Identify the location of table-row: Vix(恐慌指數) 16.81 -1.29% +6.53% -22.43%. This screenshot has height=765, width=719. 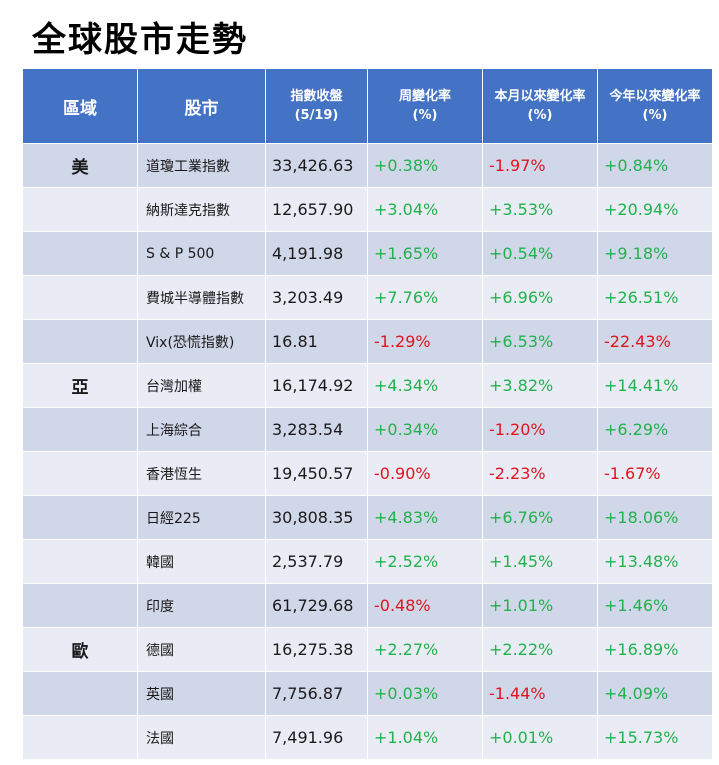
(367, 341).